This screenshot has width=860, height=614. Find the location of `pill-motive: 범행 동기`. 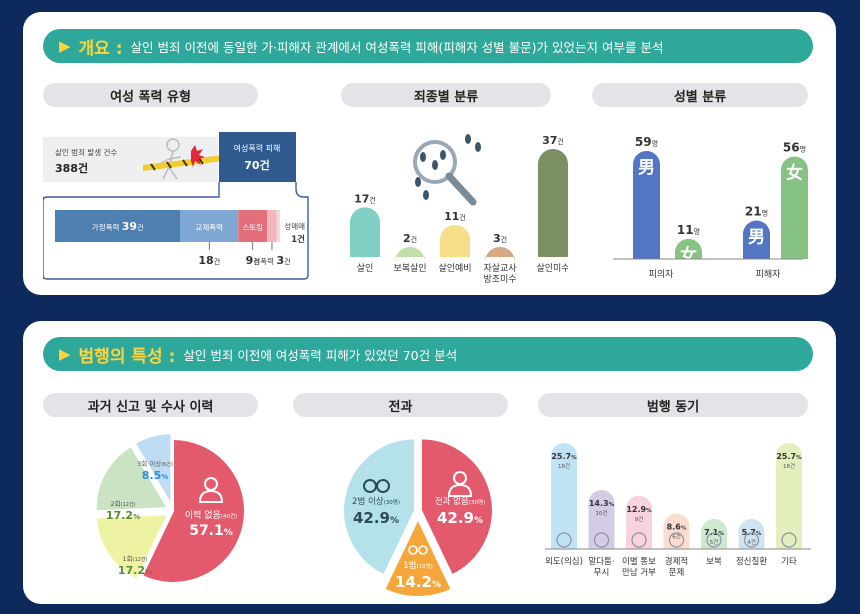

pill-motive: 범행 동기 is located at coordinates (673, 405).